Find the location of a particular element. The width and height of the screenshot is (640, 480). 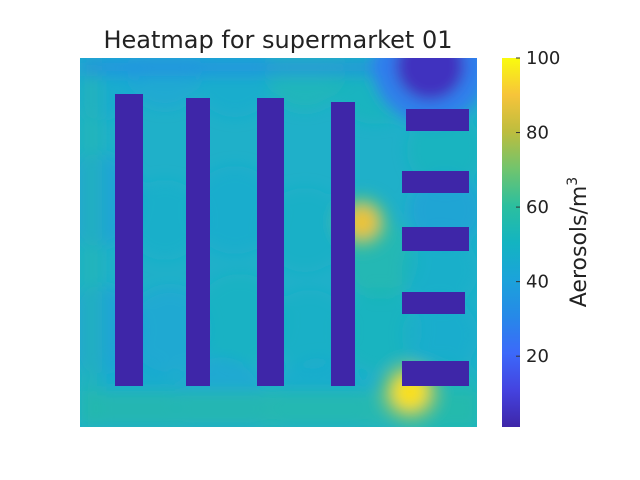

colorbar-label-base: Aerosols/m is located at coordinates (579, 247).